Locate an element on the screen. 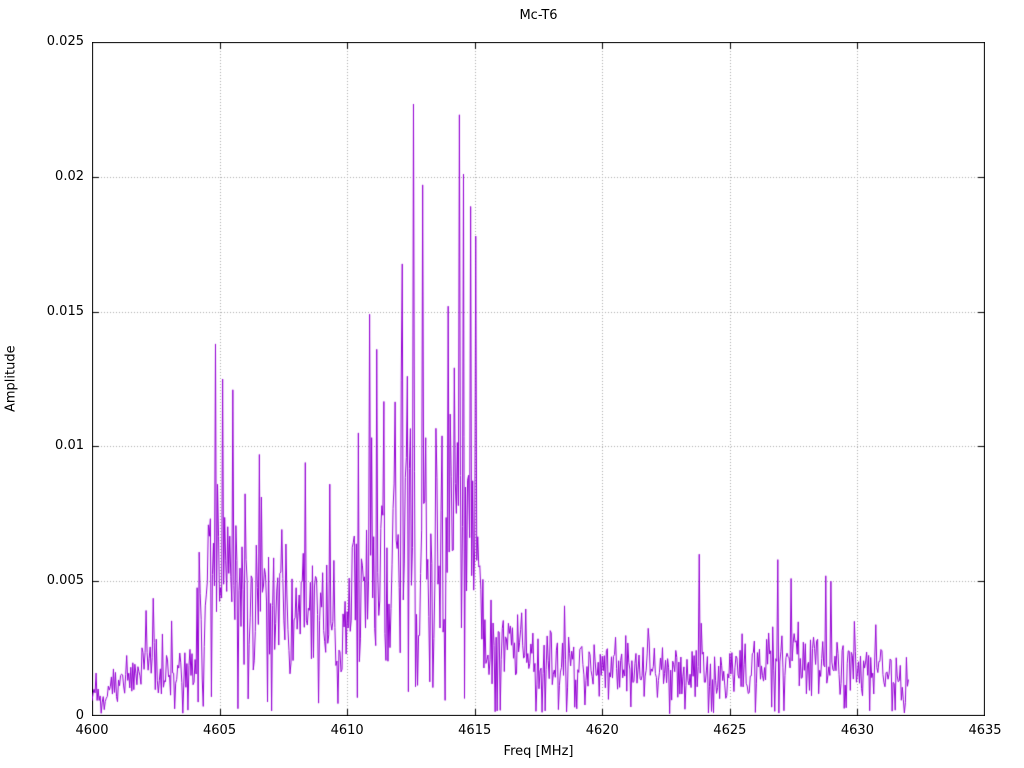 This screenshot has width=1024, height=768. x-tick-label: 4620 is located at coordinates (602, 730).